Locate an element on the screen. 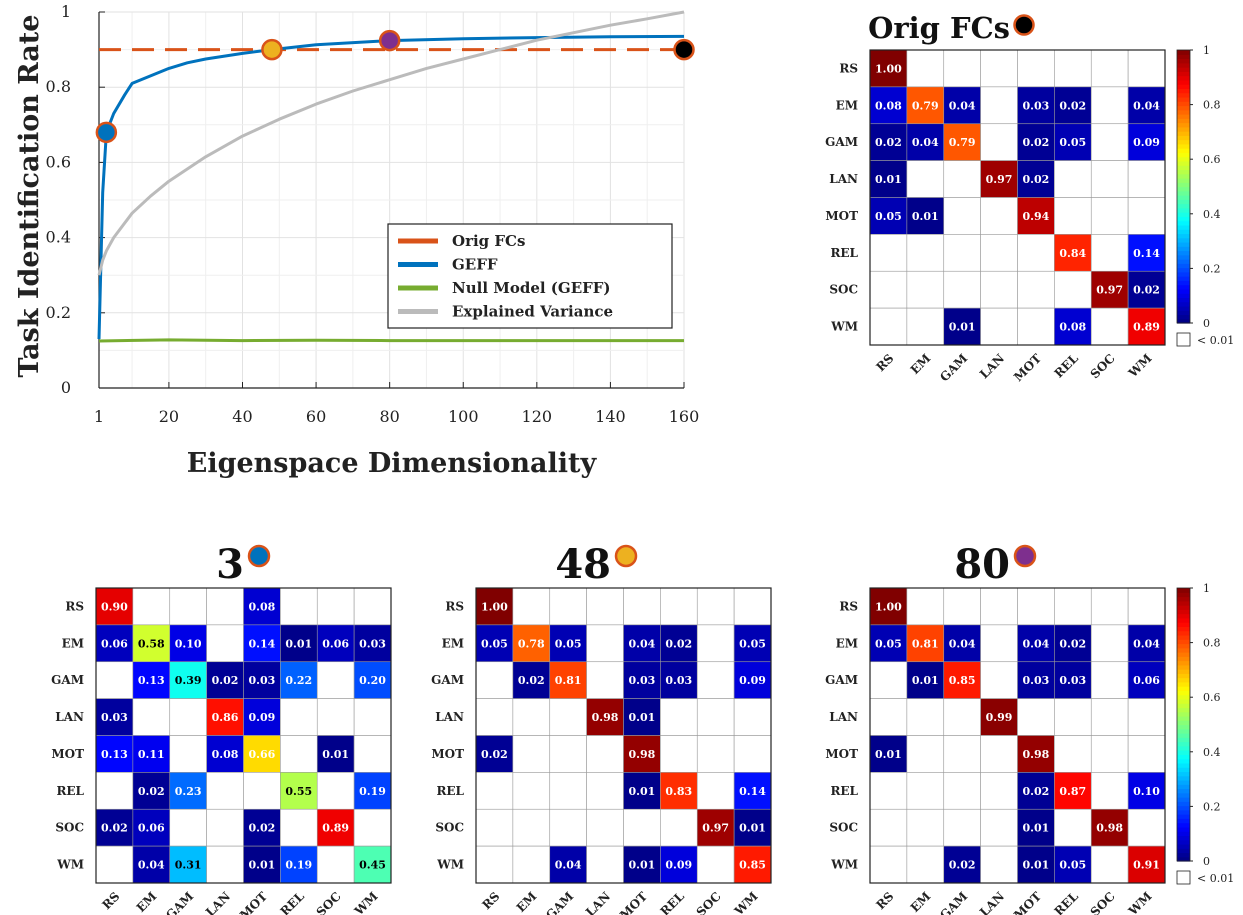  cell-value: 0.98 is located at coordinates (642, 754).